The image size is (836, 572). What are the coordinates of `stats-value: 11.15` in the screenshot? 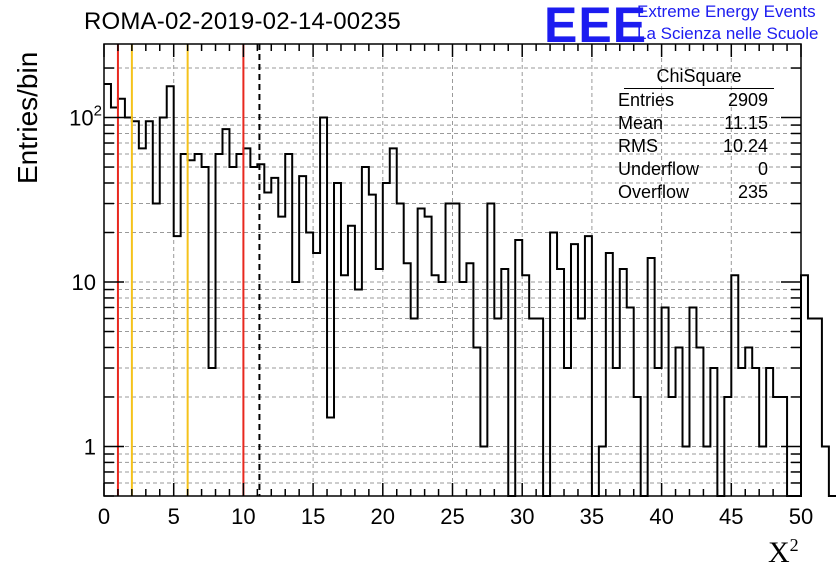 It's located at (746, 123).